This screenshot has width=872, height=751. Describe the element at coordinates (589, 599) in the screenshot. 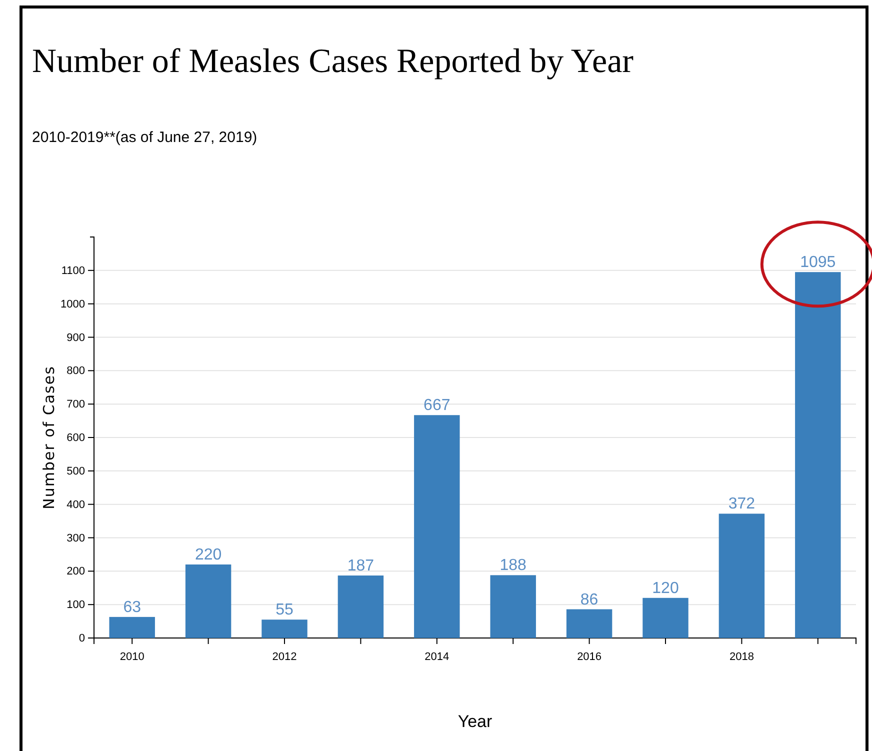

I see `data-label: 86` at that location.